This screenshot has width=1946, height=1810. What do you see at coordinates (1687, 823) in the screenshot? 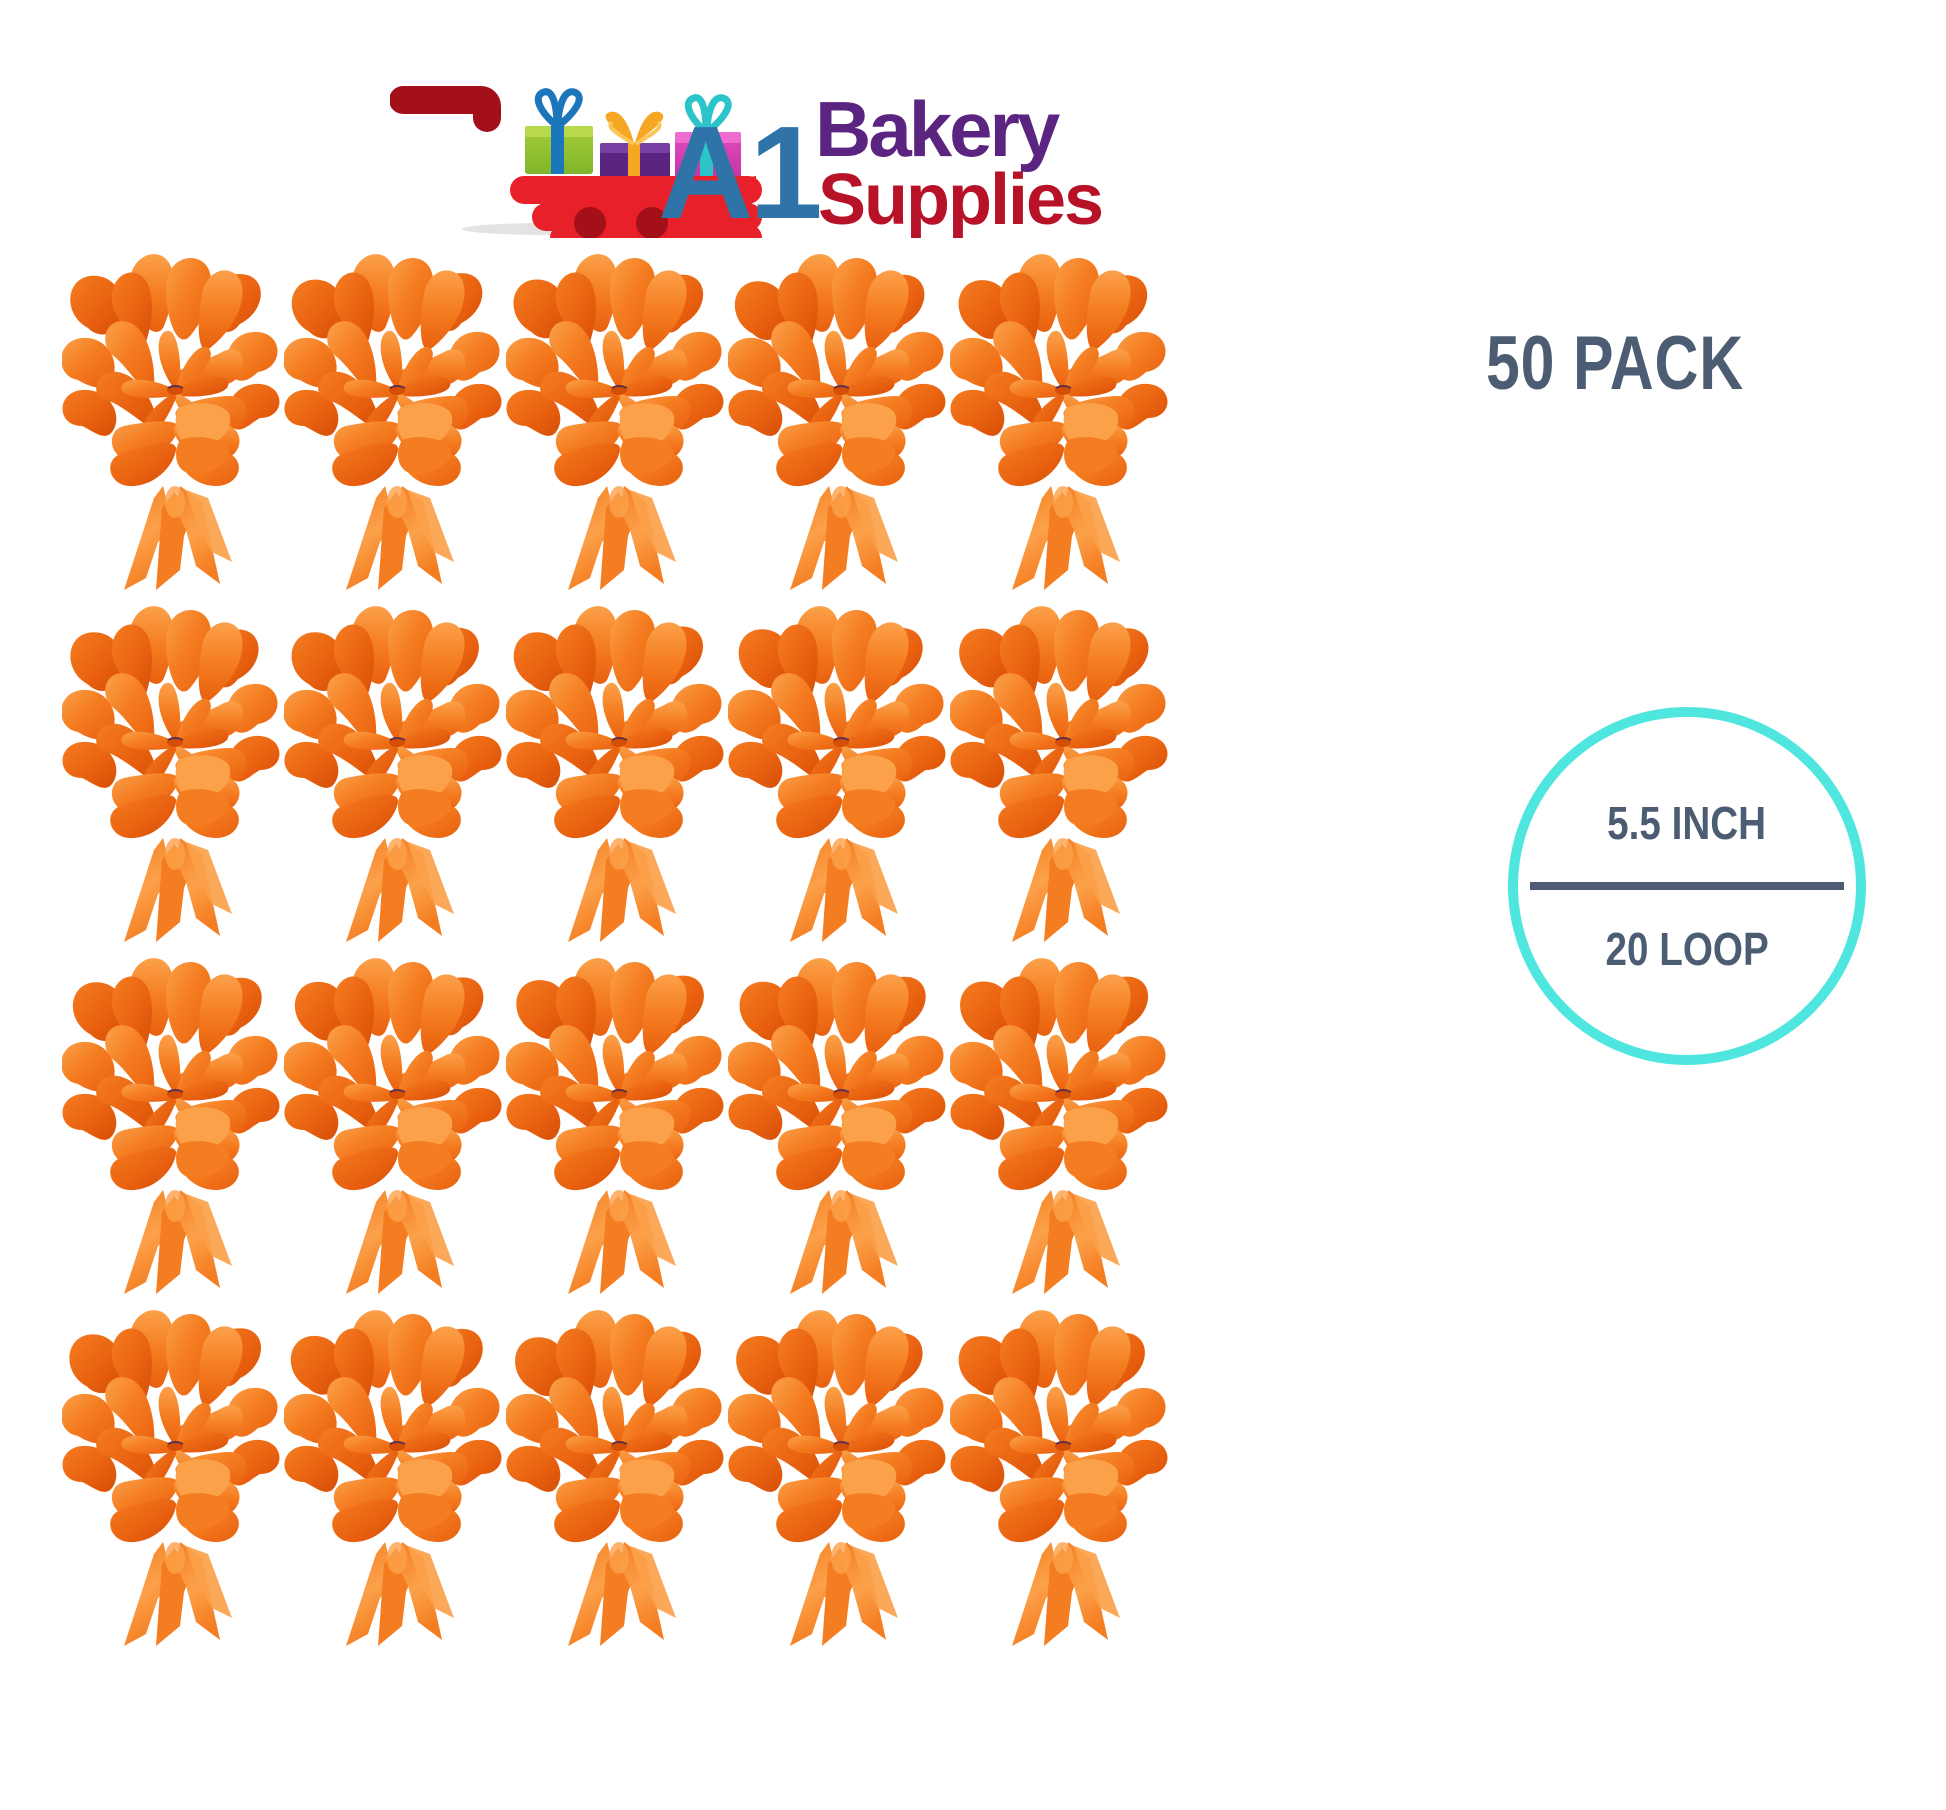
I see `badge-size-label: 5.5 INCH` at bounding box center [1687, 823].